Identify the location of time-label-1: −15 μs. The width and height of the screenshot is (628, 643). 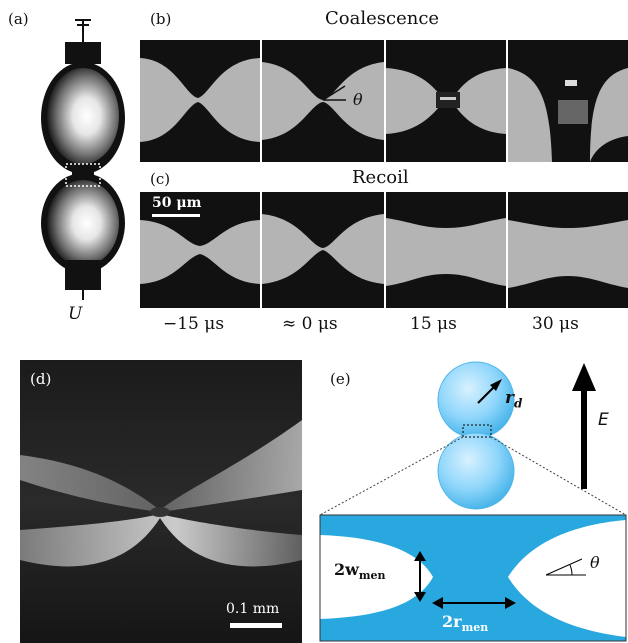
(194, 324).